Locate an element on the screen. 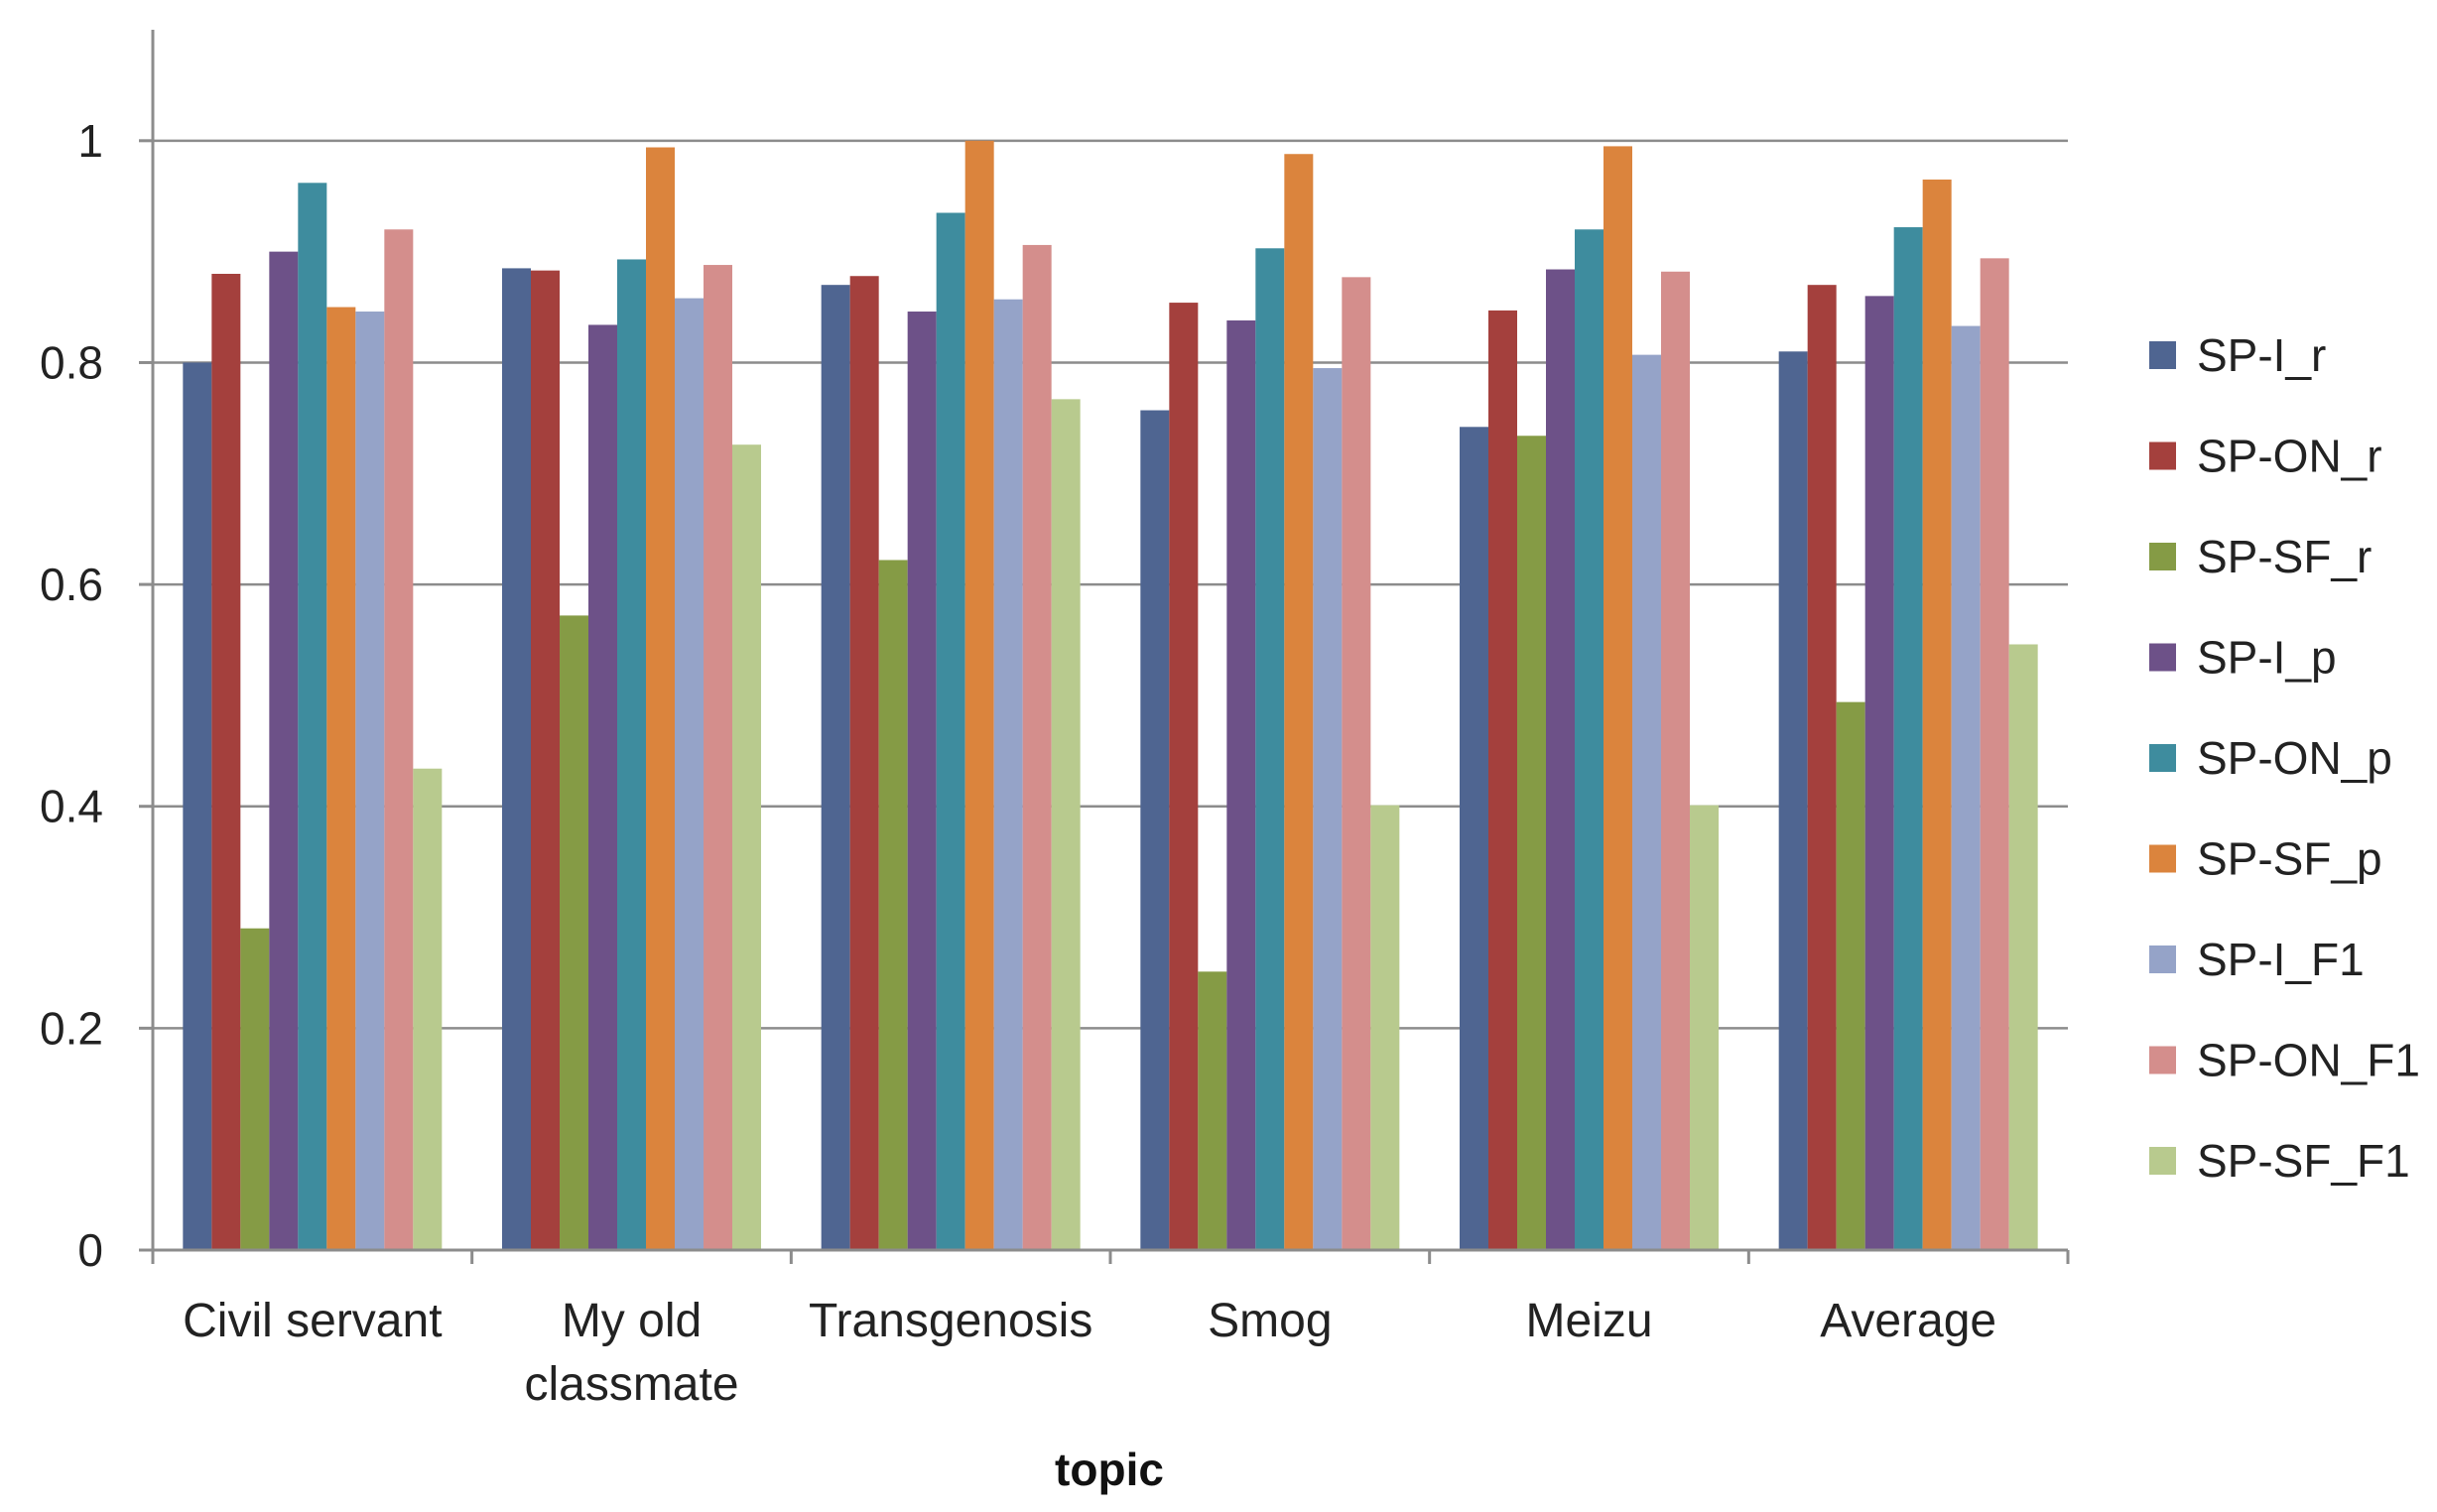 This screenshot has width=2437, height=1512. y-tick-label: 0.6 is located at coordinates (71, 584).